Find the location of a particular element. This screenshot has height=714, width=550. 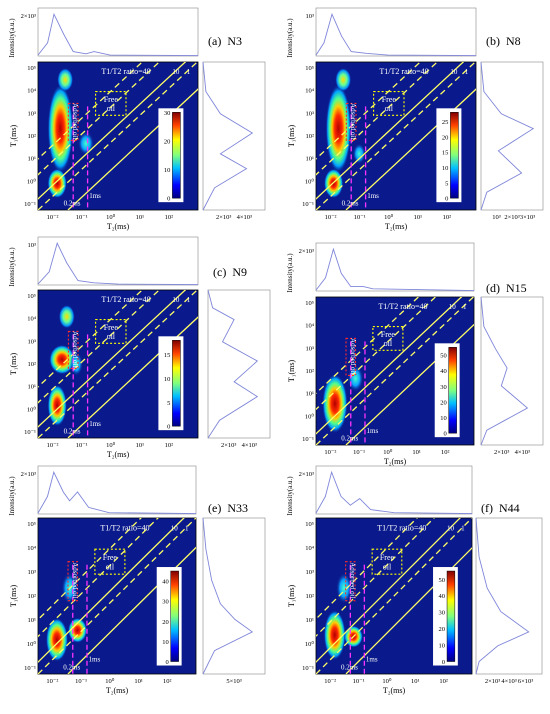

colorbar-tick-label: 30 is located at coordinates (165, 602).